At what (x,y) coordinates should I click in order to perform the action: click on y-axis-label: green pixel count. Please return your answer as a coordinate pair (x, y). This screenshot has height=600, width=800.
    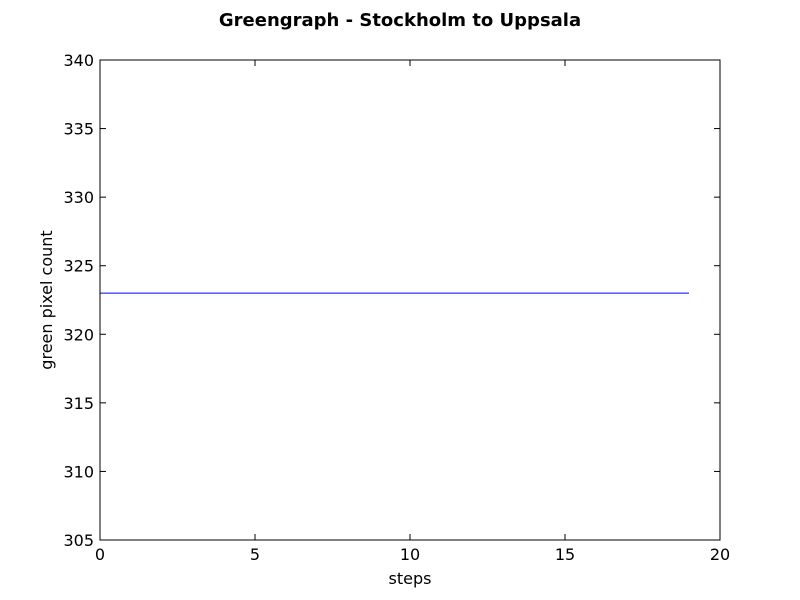
    Looking at the image, I should click on (46, 299).